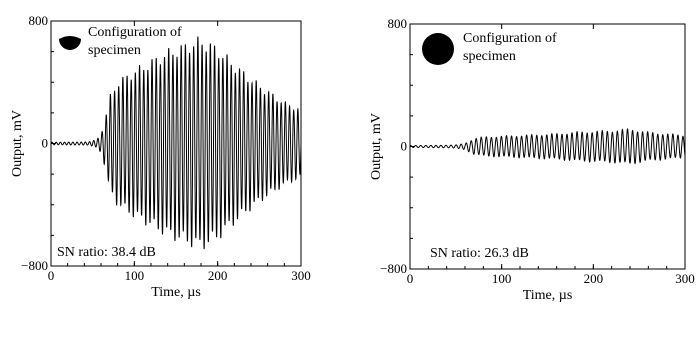 This screenshot has width=697, height=338. What do you see at coordinates (479, 253) in the screenshot?
I see `sn-ratio-label: SN ratio: 26.3 dB` at bounding box center [479, 253].